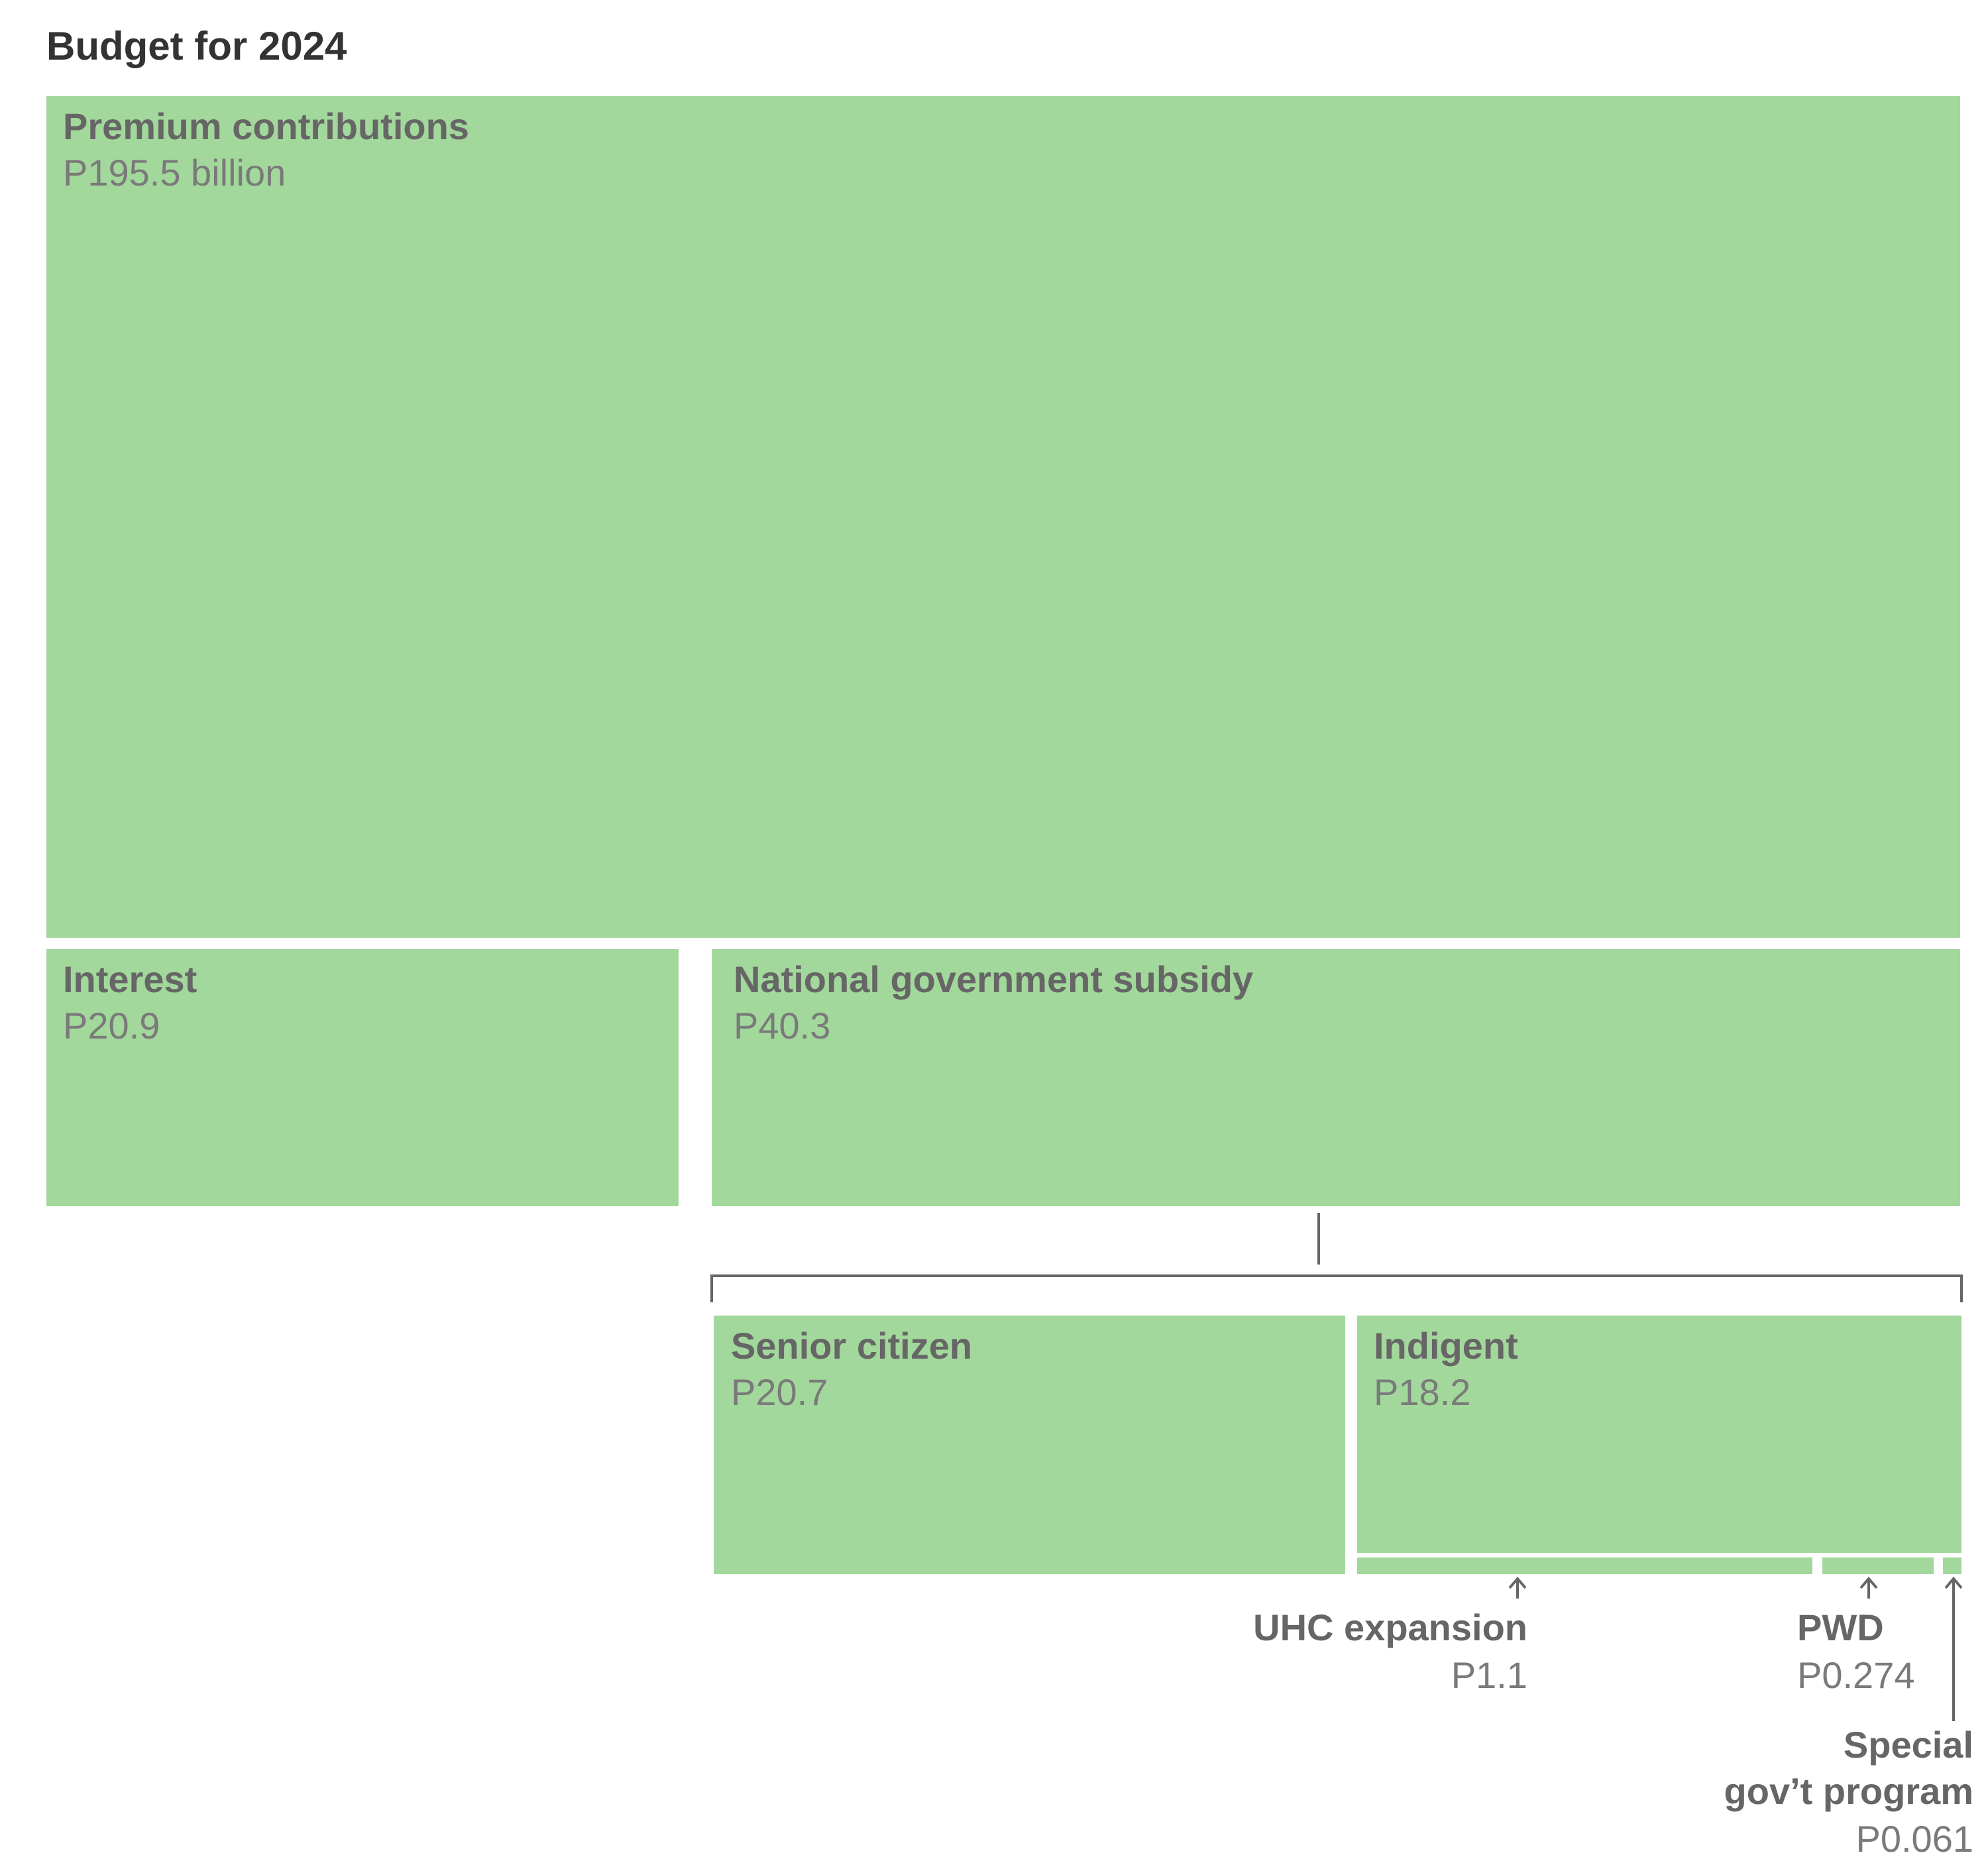  What do you see at coordinates (1952, 1565) in the screenshot?
I see `box-special-govt-program` at bounding box center [1952, 1565].